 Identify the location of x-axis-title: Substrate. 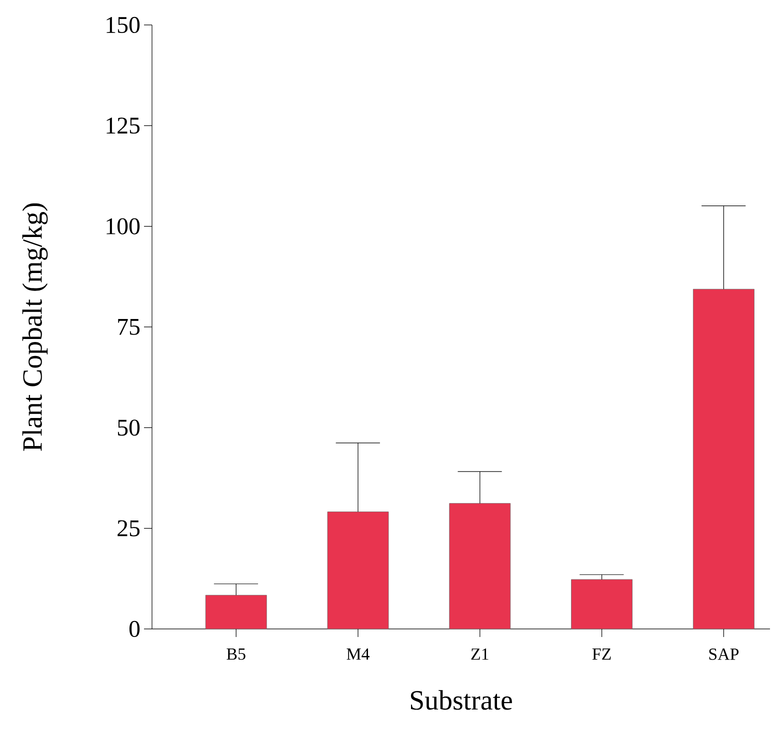
(461, 700).